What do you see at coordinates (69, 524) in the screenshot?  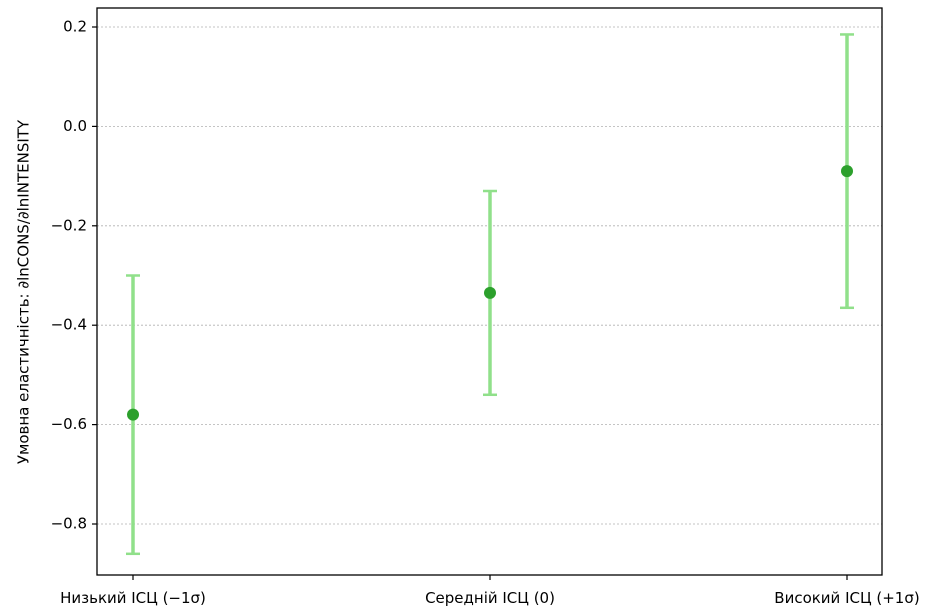 I see `y-tick-label: −0.8` at bounding box center [69, 524].